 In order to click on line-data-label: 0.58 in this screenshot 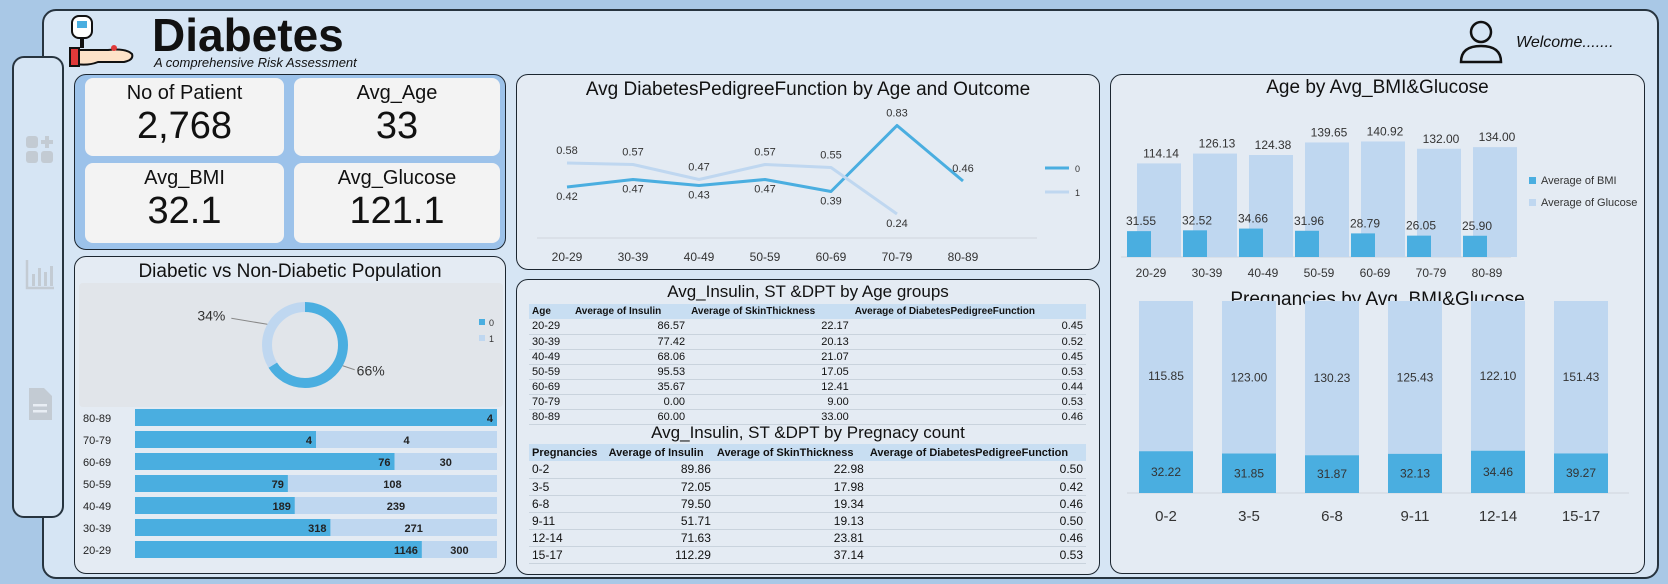, I will do `click(566, 151)`.